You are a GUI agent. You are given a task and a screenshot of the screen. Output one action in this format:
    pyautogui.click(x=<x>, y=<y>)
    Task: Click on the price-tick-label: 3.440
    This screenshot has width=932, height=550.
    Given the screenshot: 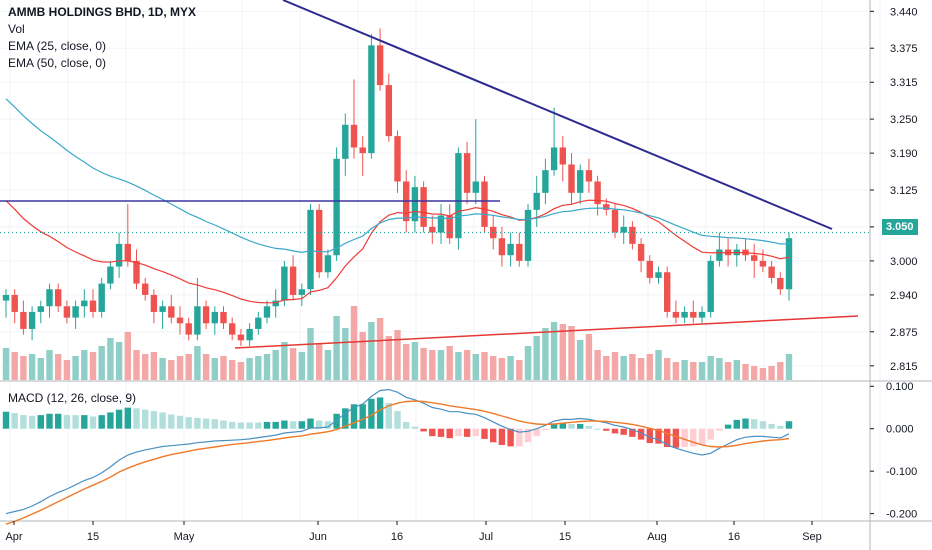 What is the action you would take?
    pyautogui.click(x=904, y=12)
    